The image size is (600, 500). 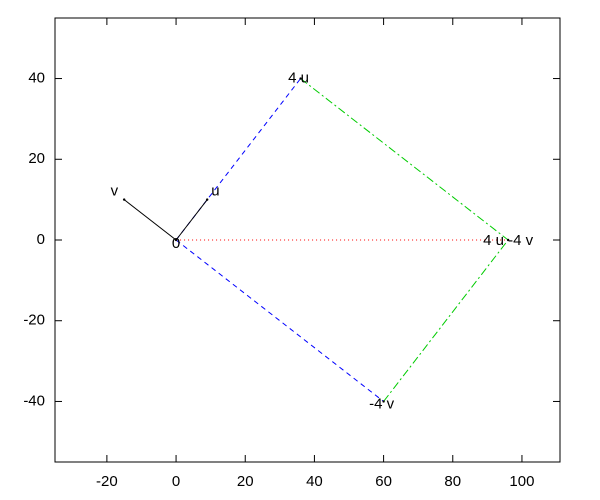 I want to click on point-label: 4 u -4 v, so click(x=508, y=240).